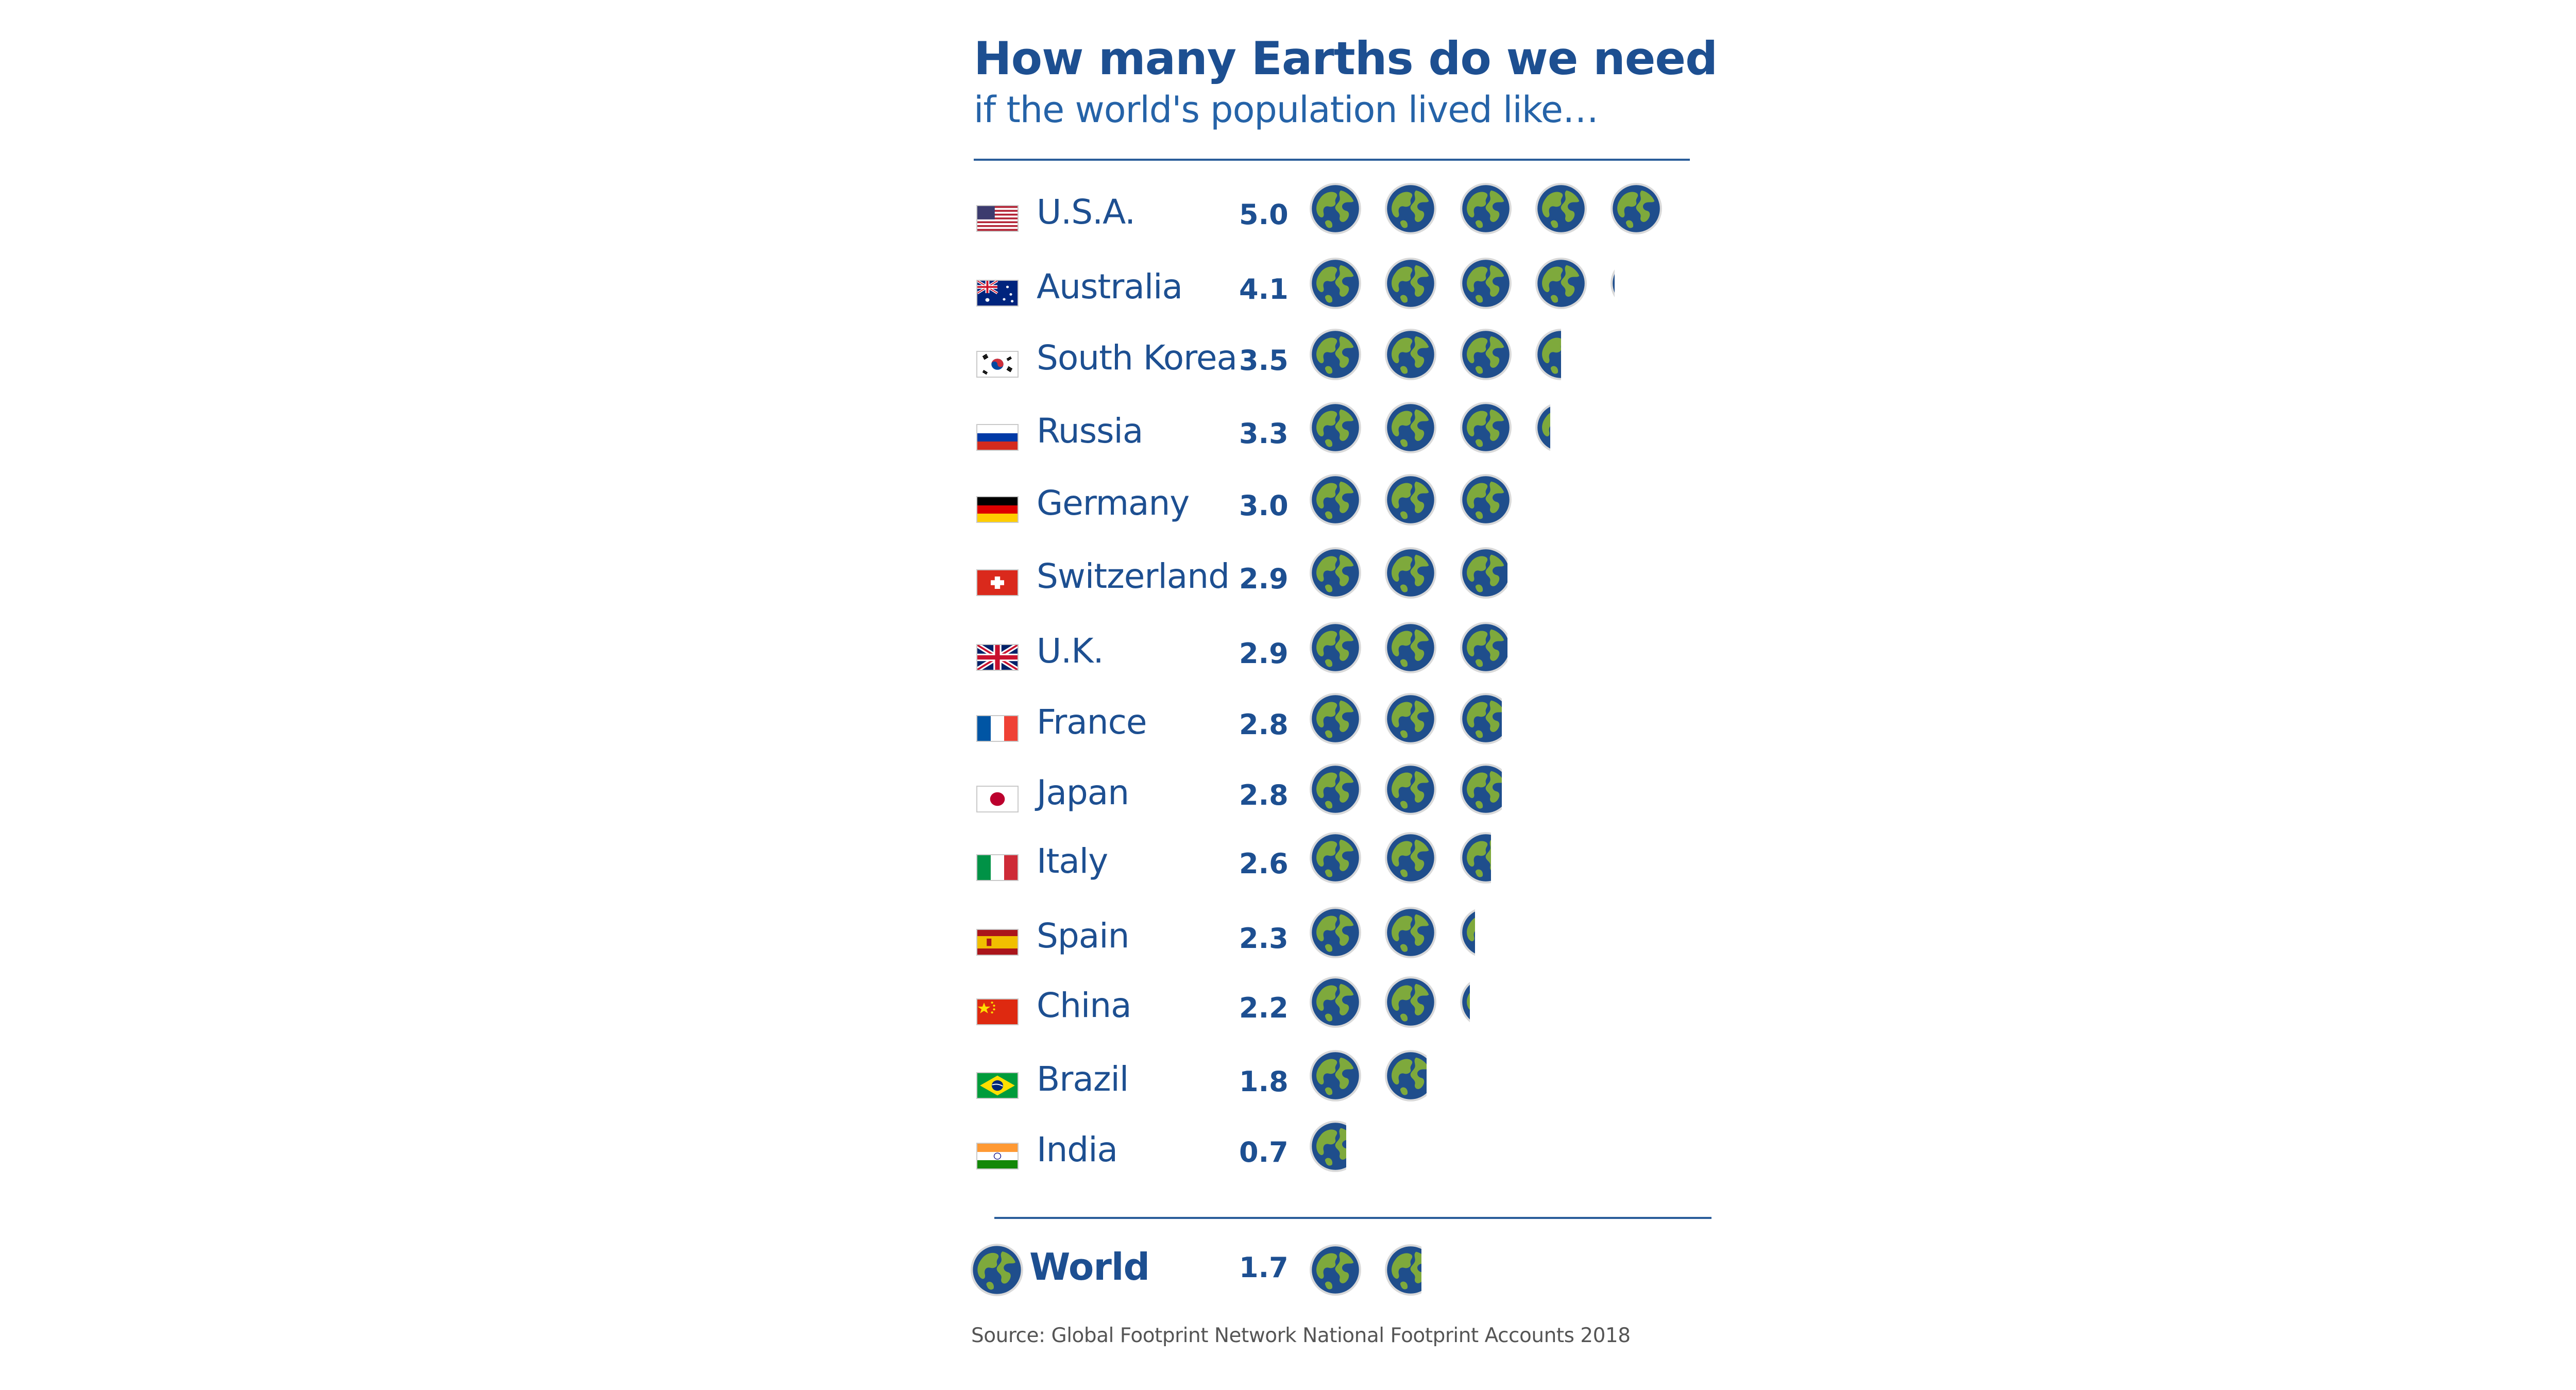 The width and height of the screenshot is (2576, 1390). I want to click on flag-italy-icon, so click(998, 867).